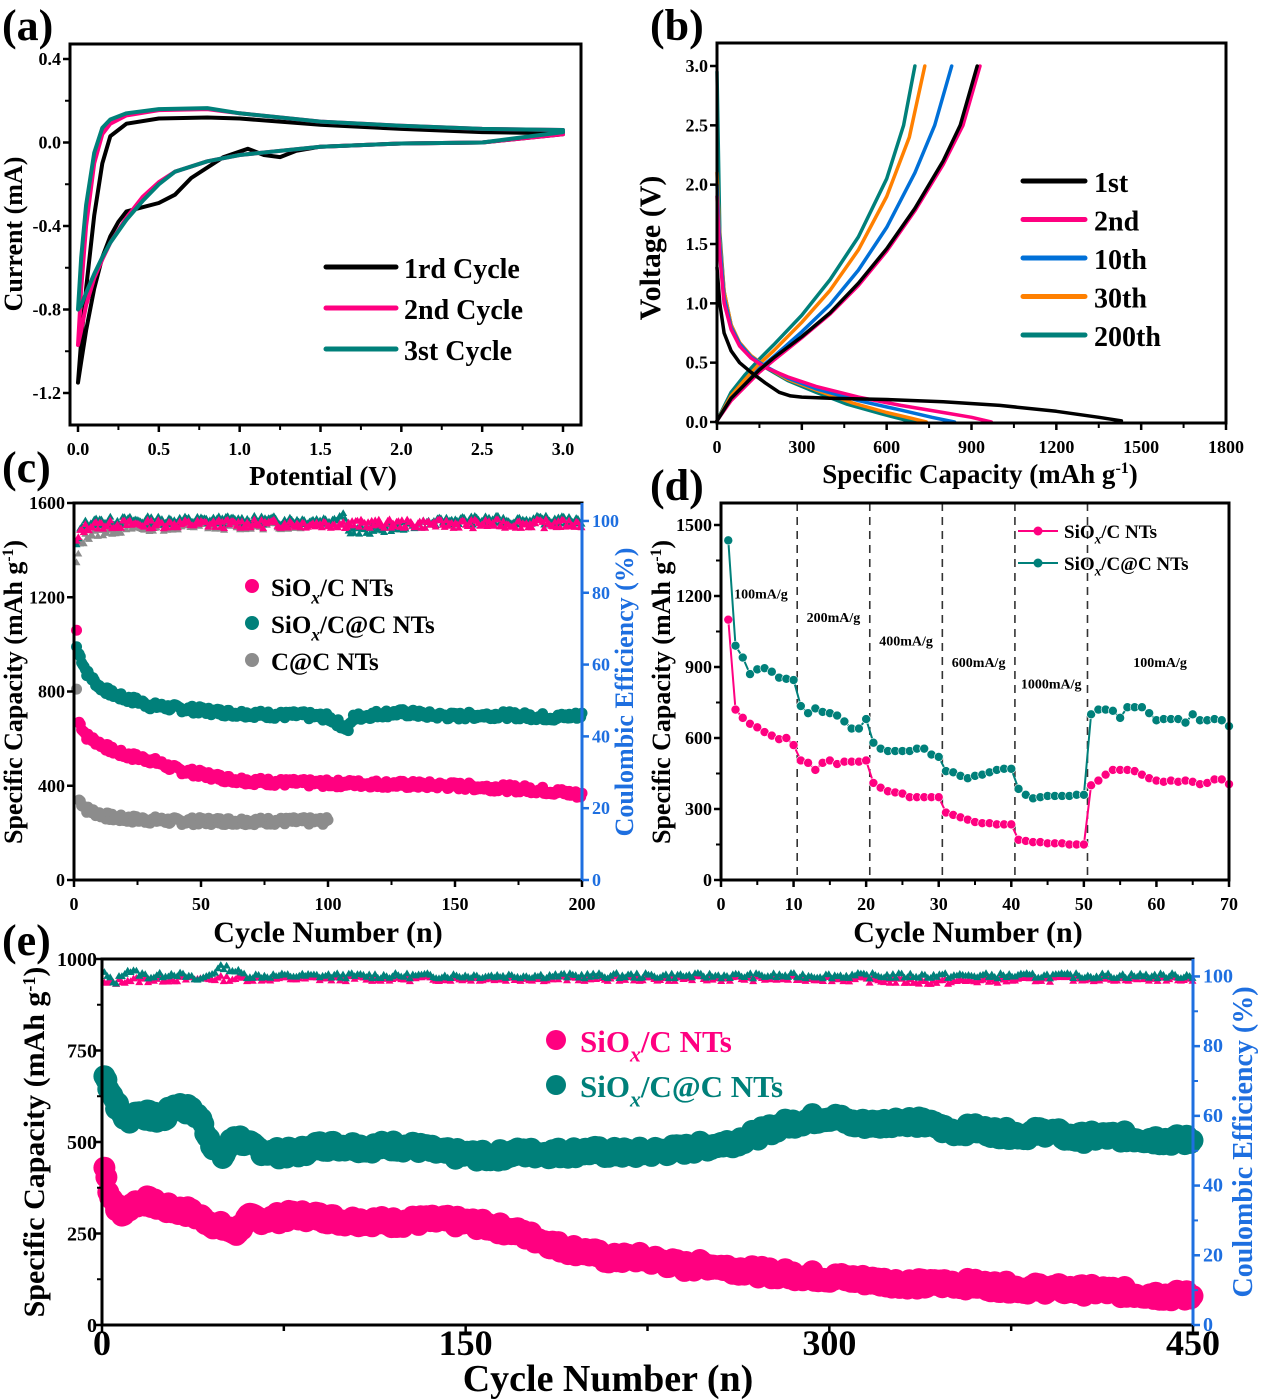 The height and width of the screenshot is (1400, 1269). I want to click on y-tick-label: 750, so click(82, 1052).